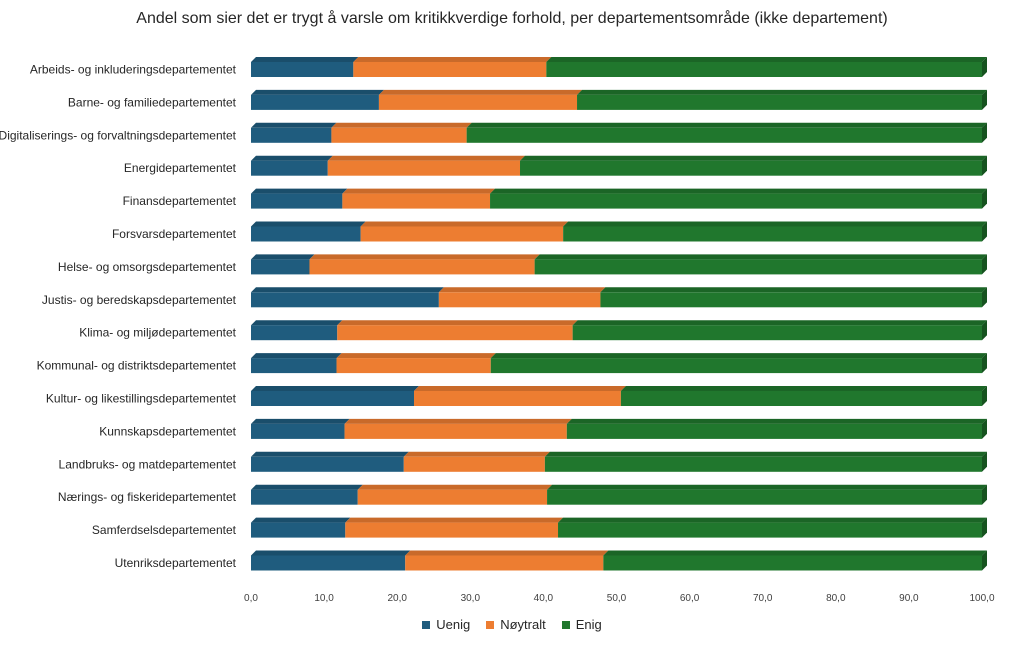 The width and height of the screenshot is (1024, 646). Describe the element at coordinates (690, 598) in the screenshot. I see `x-tick-label: 60,0` at that location.